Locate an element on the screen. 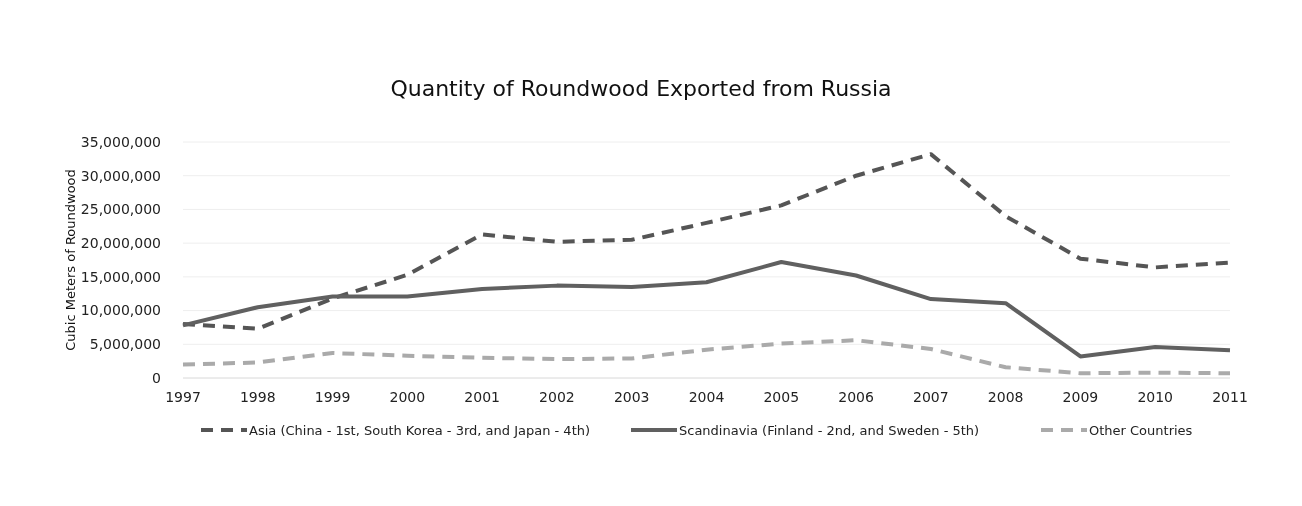 The image size is (1302, 506). x-tick-label: 2002 is located at coordinates (557, 397).